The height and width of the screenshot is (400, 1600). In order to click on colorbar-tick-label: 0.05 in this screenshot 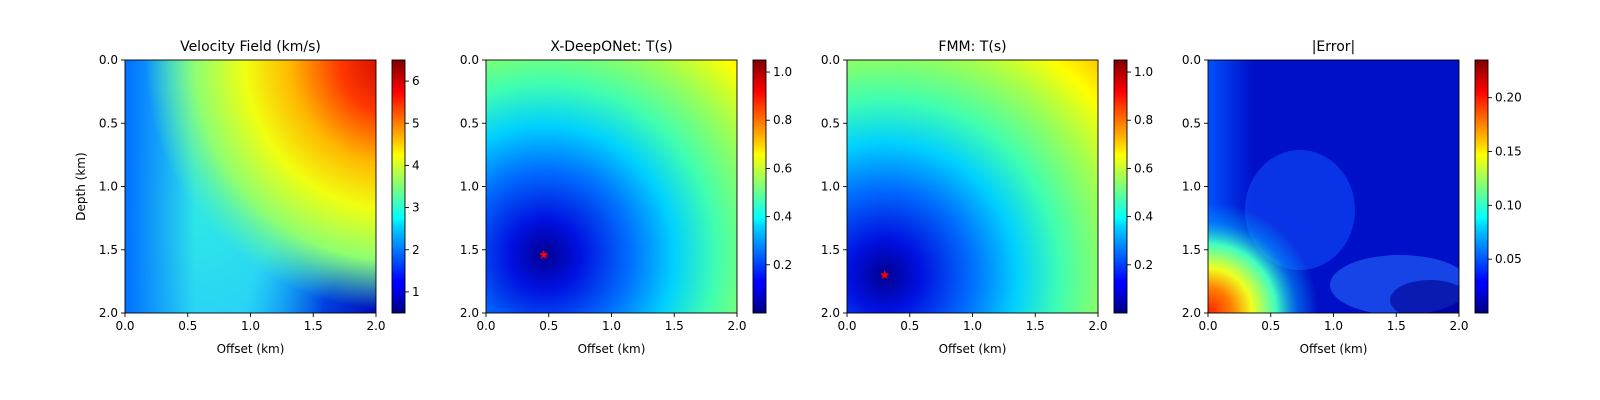, I will do `click(1508, 259)`.